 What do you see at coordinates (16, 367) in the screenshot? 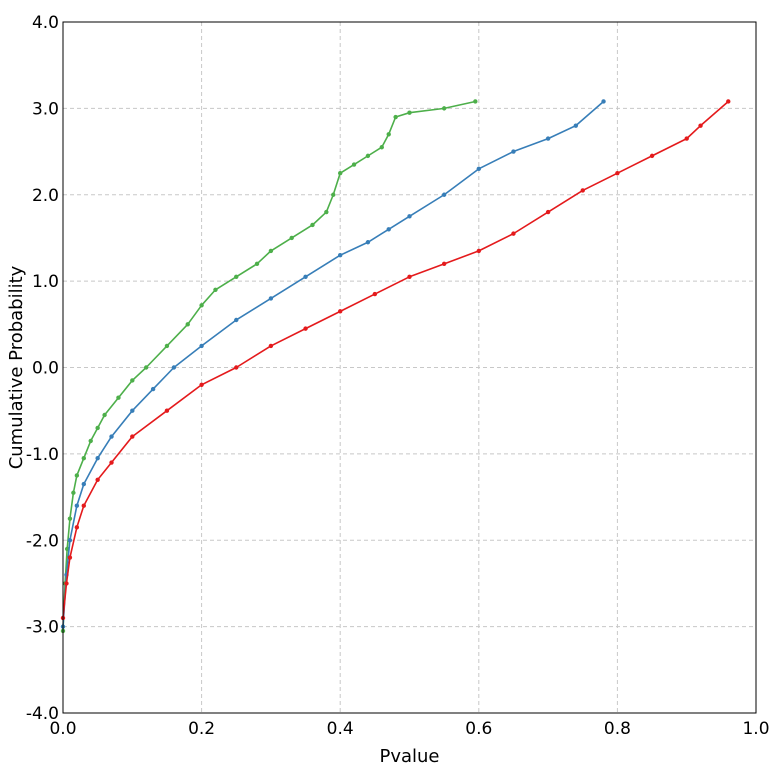
I see `y-axis-title: Cumulative Probability` at bounding box center [16, 367].